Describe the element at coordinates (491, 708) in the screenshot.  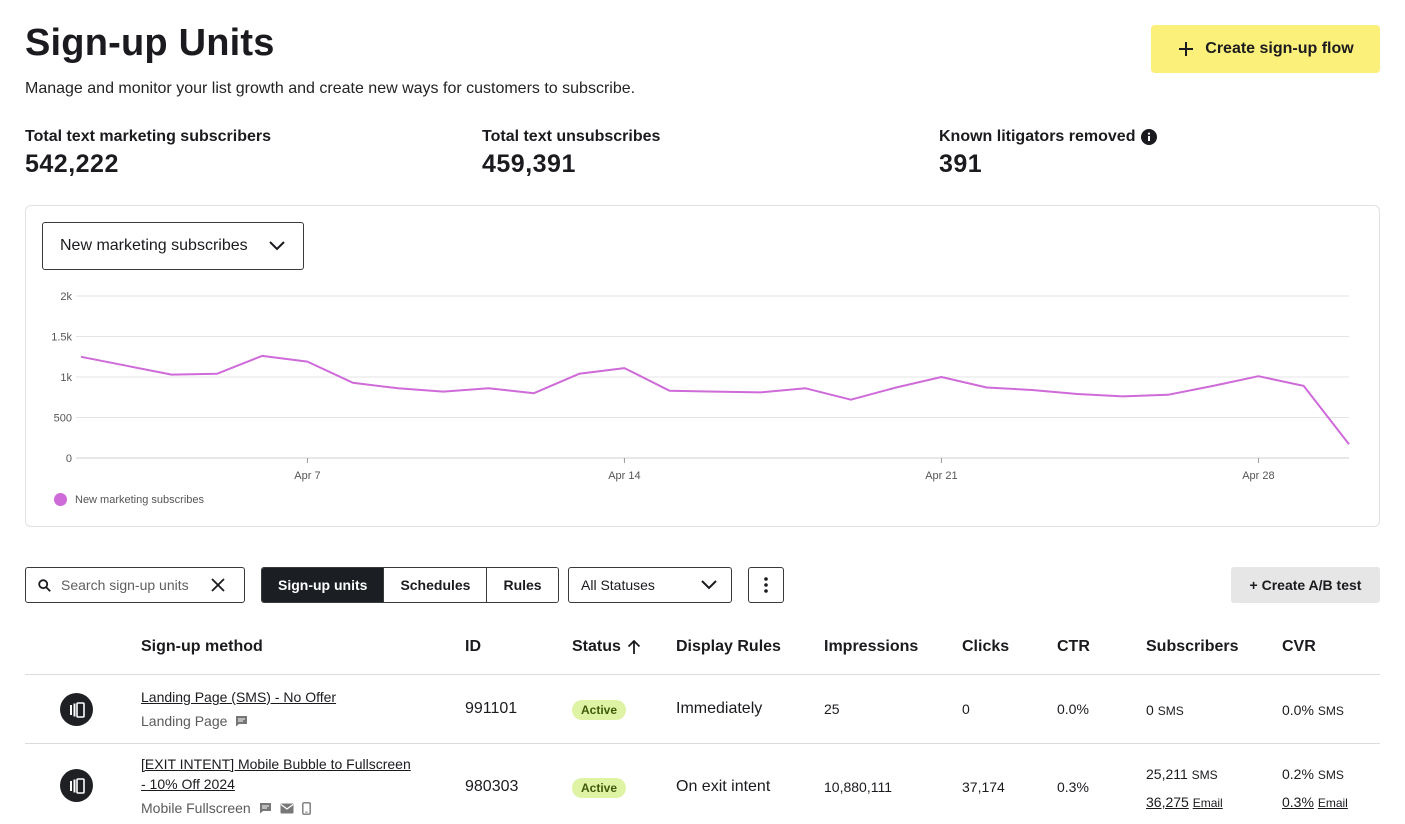
I see `unit-id: 991101` at that location.